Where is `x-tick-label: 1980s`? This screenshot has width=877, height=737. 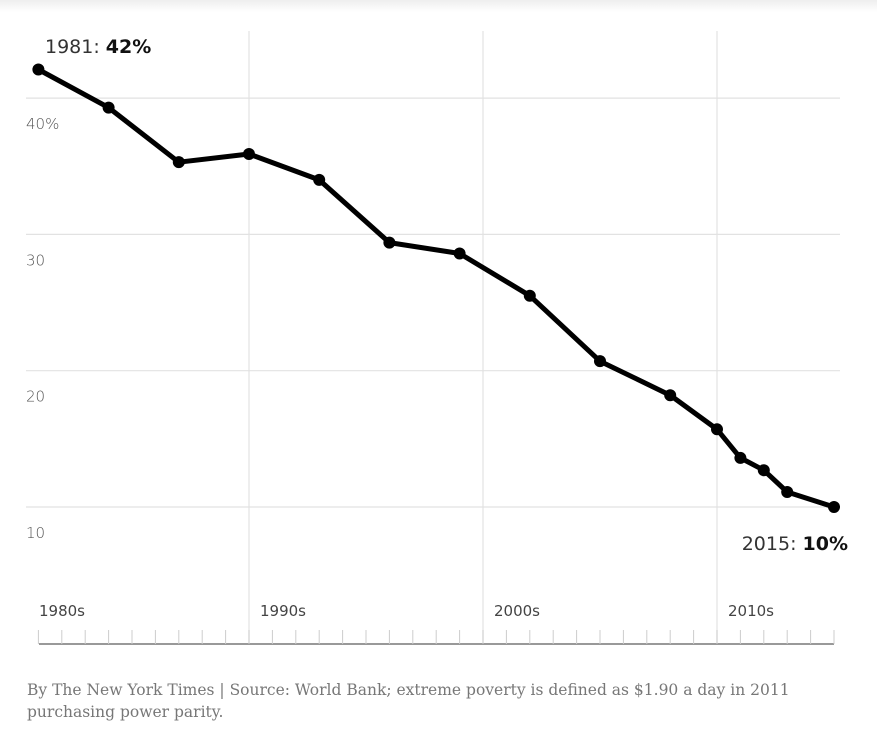
x-tick-label: 1980s is located at coordinates (62, 611).